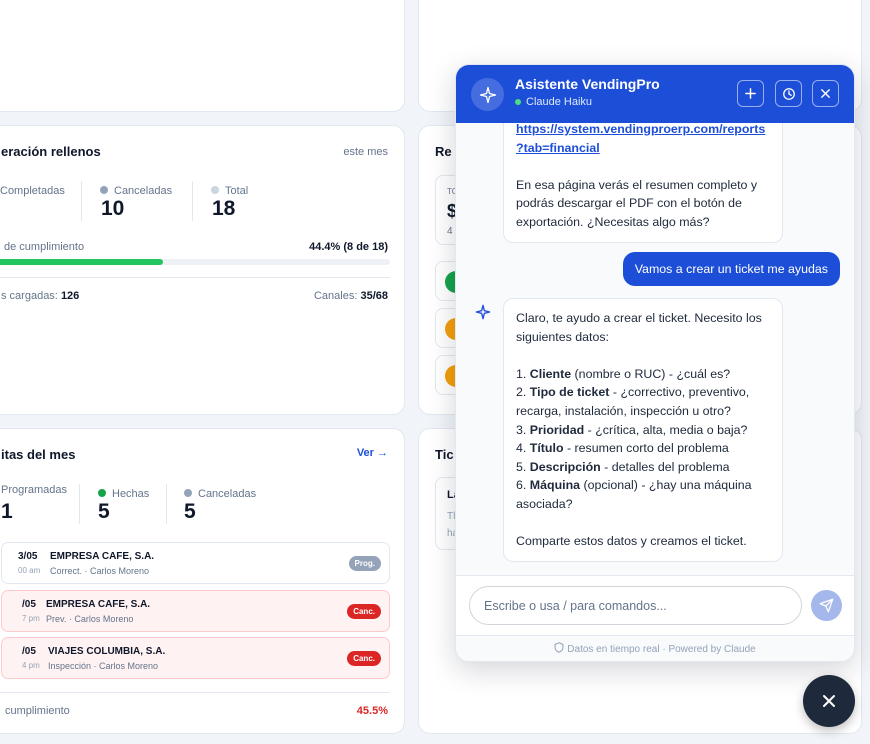 The height and width of the screenshot is (744, 870). I want to click on visit-date: 3/05, so click(28, 556).